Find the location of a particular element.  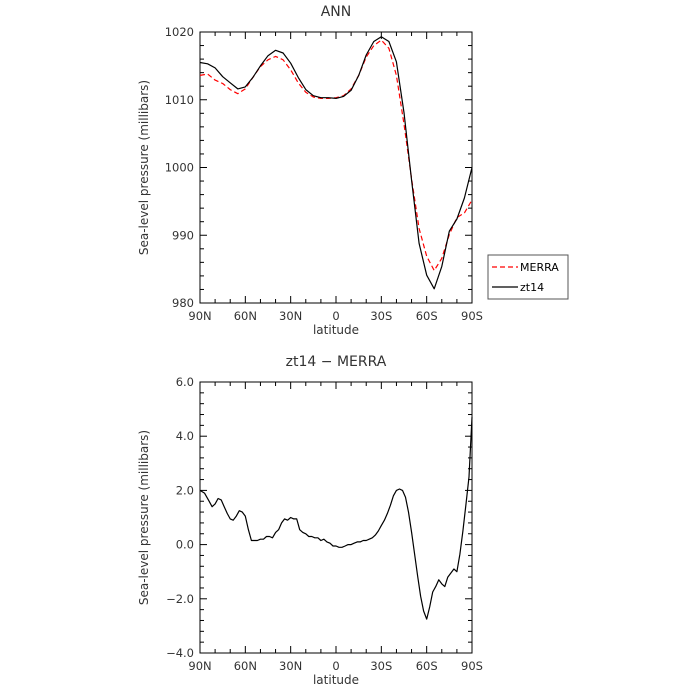

panel2-x-tick-label: 30S is located at coordinates (381, 666).